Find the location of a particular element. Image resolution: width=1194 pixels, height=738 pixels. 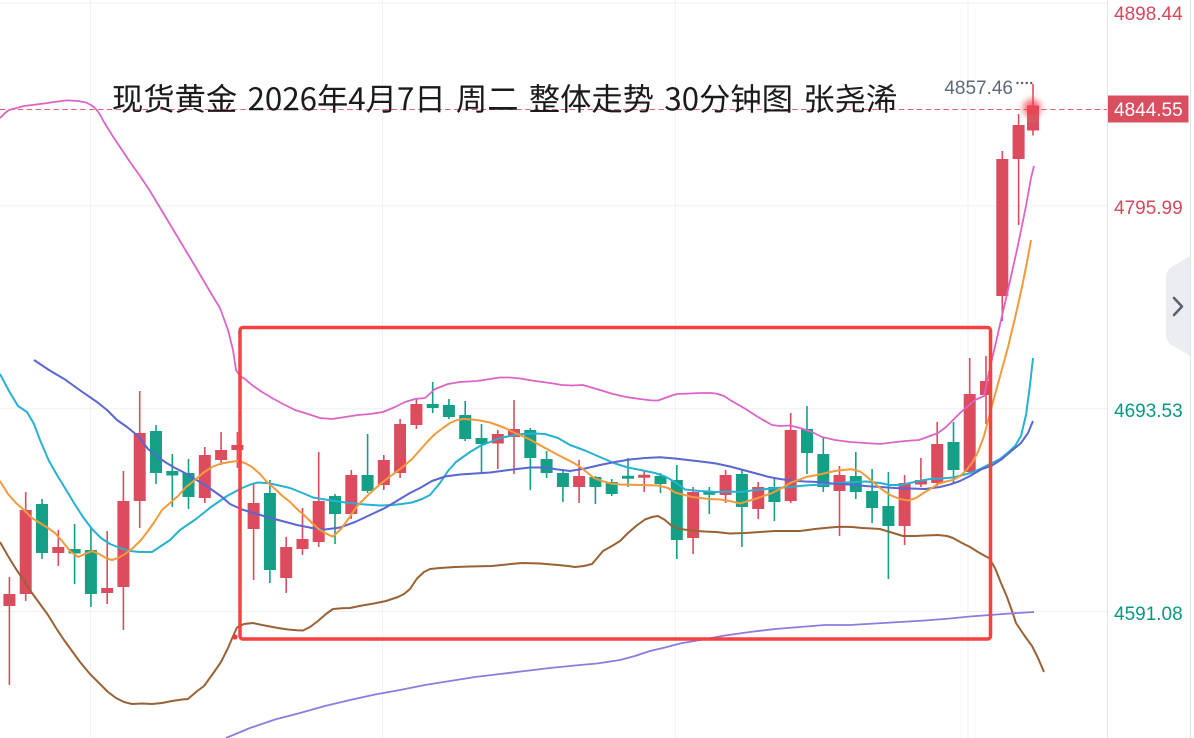

svg-text: 4591.08 is located at coordinates (1148, 614).